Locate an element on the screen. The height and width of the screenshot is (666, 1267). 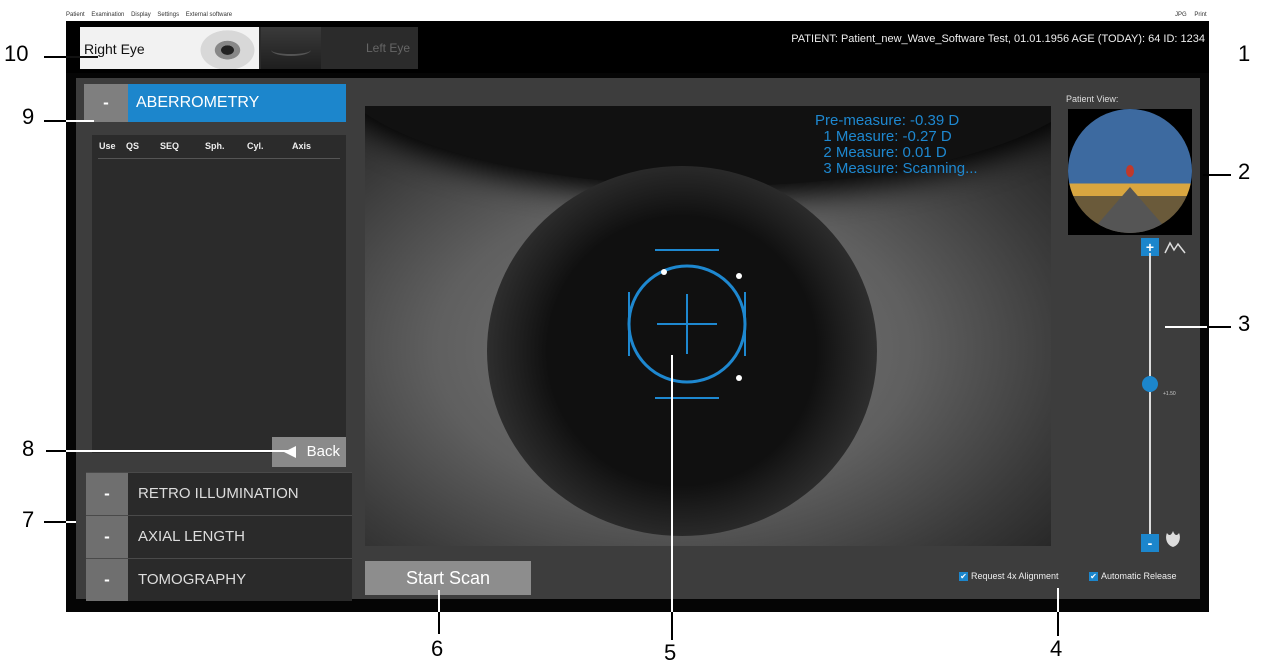
right-eye-tab: Right Eye is located at coordinates (139, 48).